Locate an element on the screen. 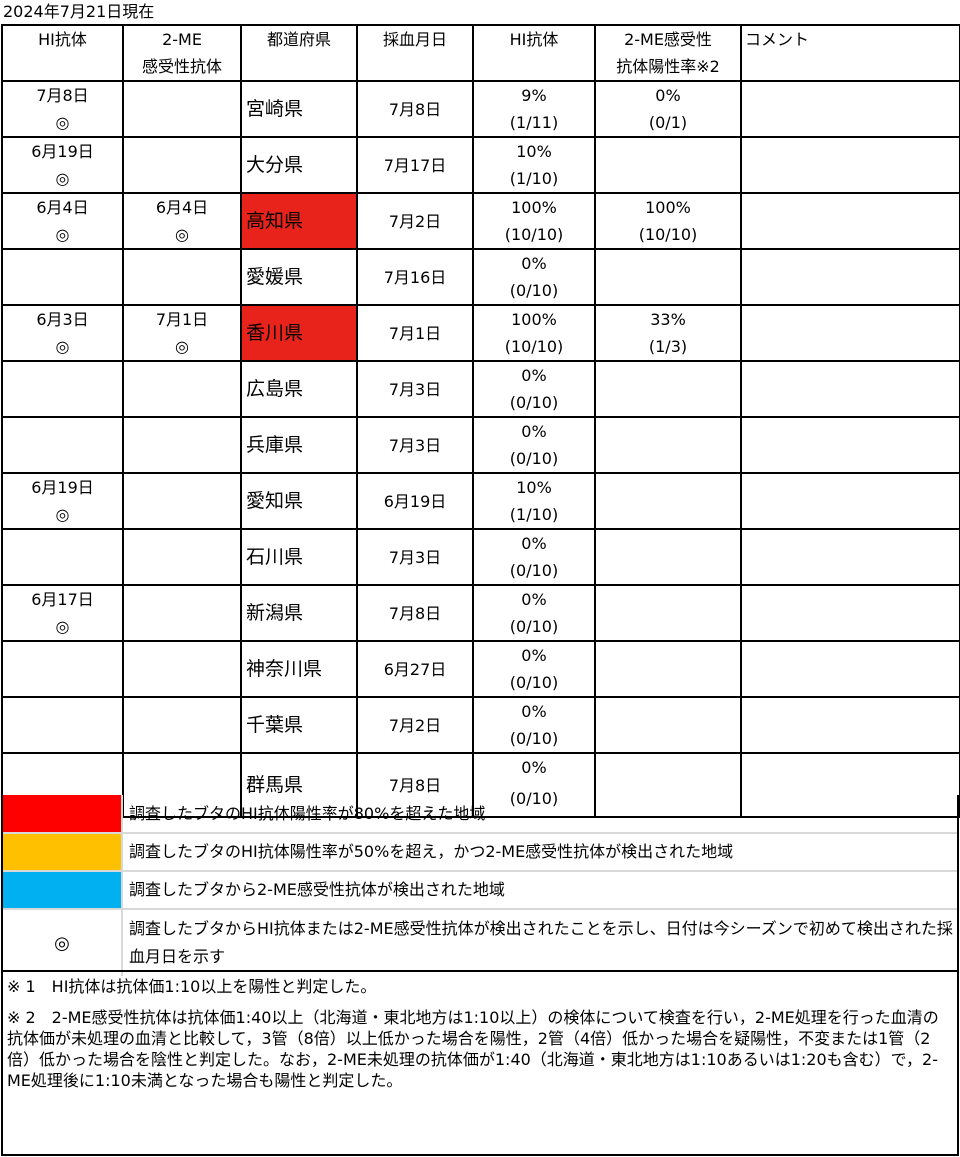 The width and height of the screenshot is (960, 1157). legend-swatch is located at coordinates (63, 890).